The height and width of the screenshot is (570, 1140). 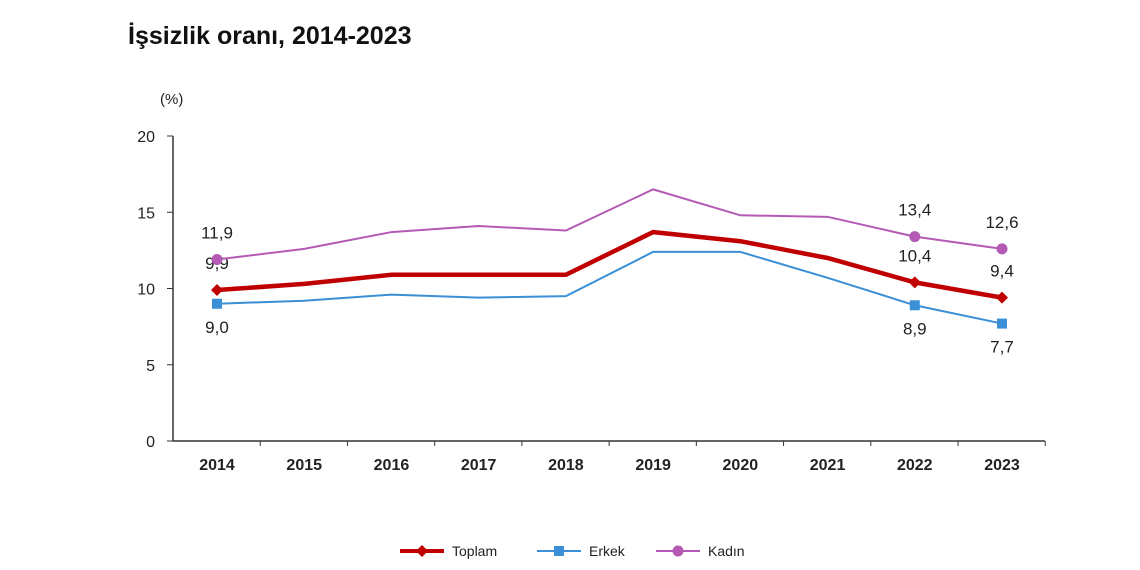 What do you see at coordinates (559, 551) in the screenshot?
I see `legend-marker-erkek` at bounding box center [559, 551].